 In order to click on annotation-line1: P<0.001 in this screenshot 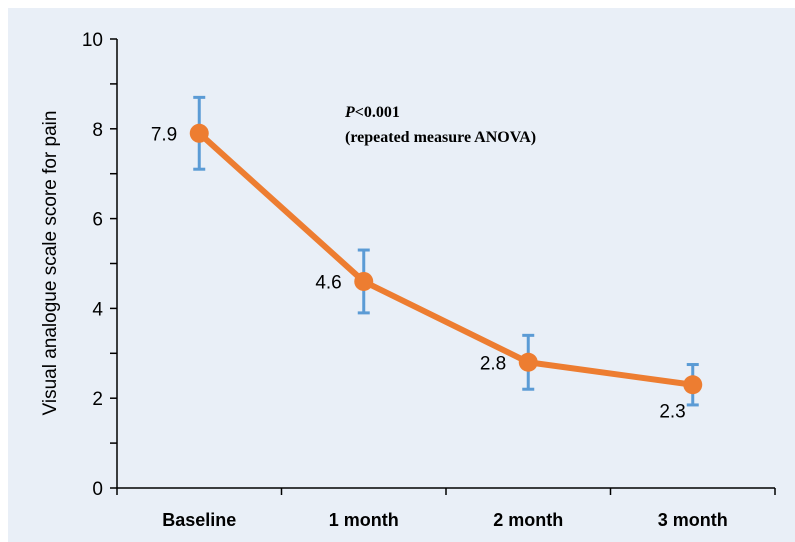, I will do `click(372, 112)`.